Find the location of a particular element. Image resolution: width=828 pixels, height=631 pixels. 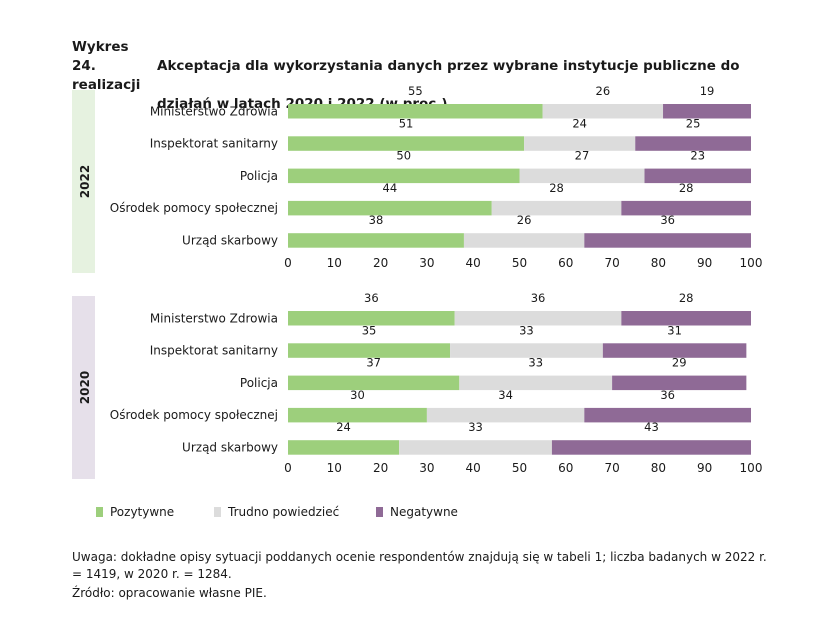

x-tick-label: 60 is located at coordinates (565, 263).